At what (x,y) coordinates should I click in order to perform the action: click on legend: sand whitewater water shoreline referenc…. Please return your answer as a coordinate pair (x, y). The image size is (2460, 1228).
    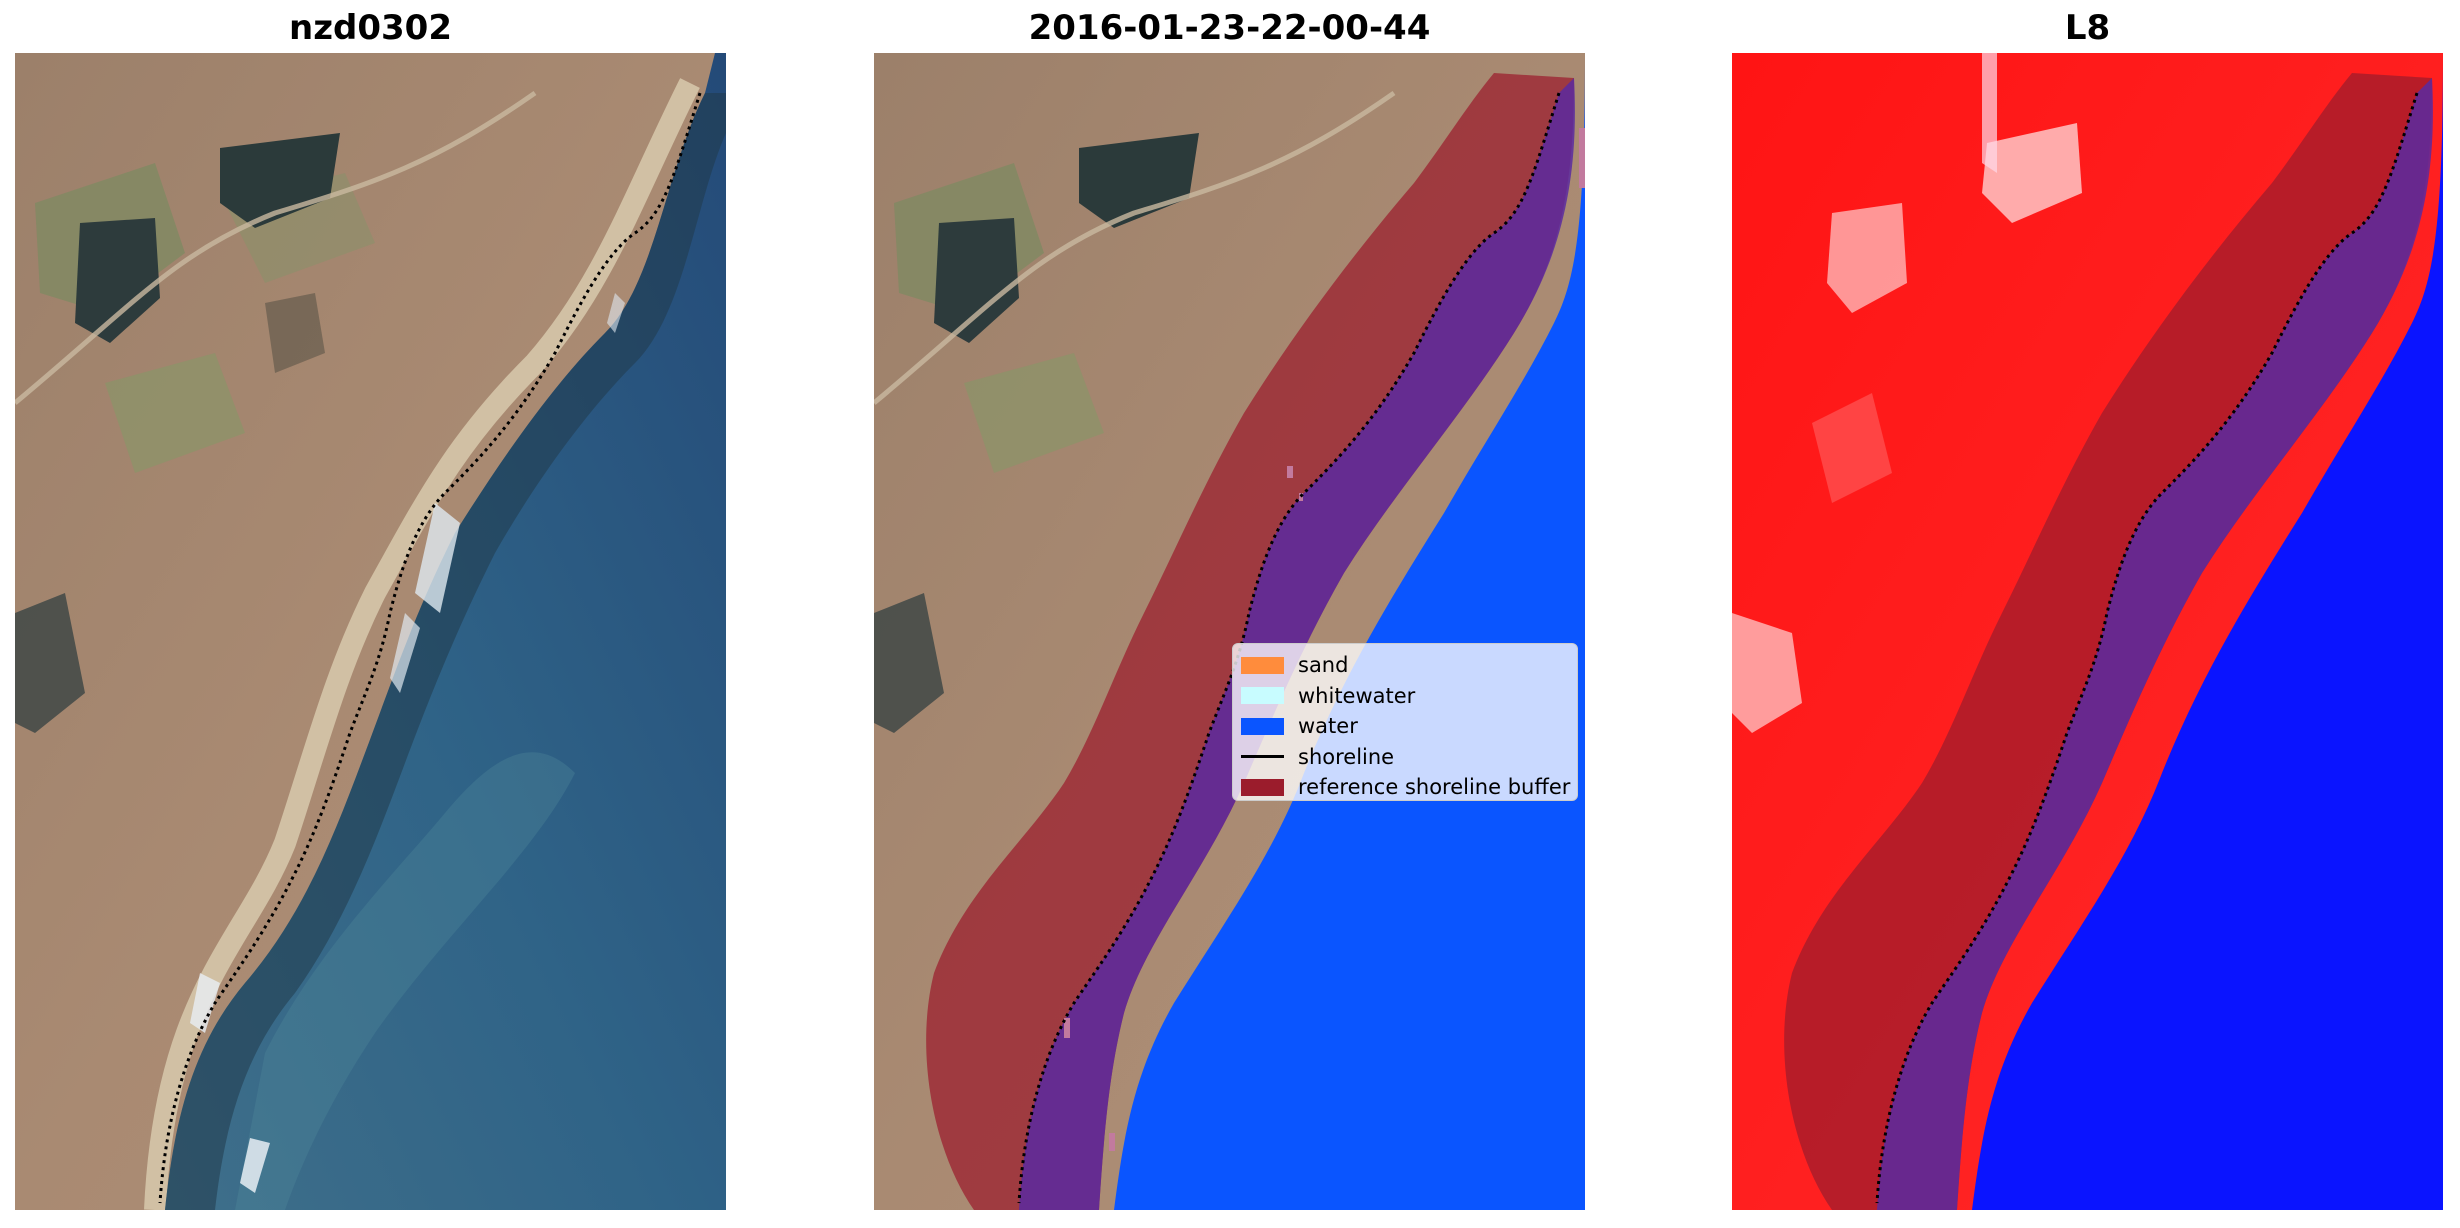
    Looking at the image, I should click on (1405, 722).